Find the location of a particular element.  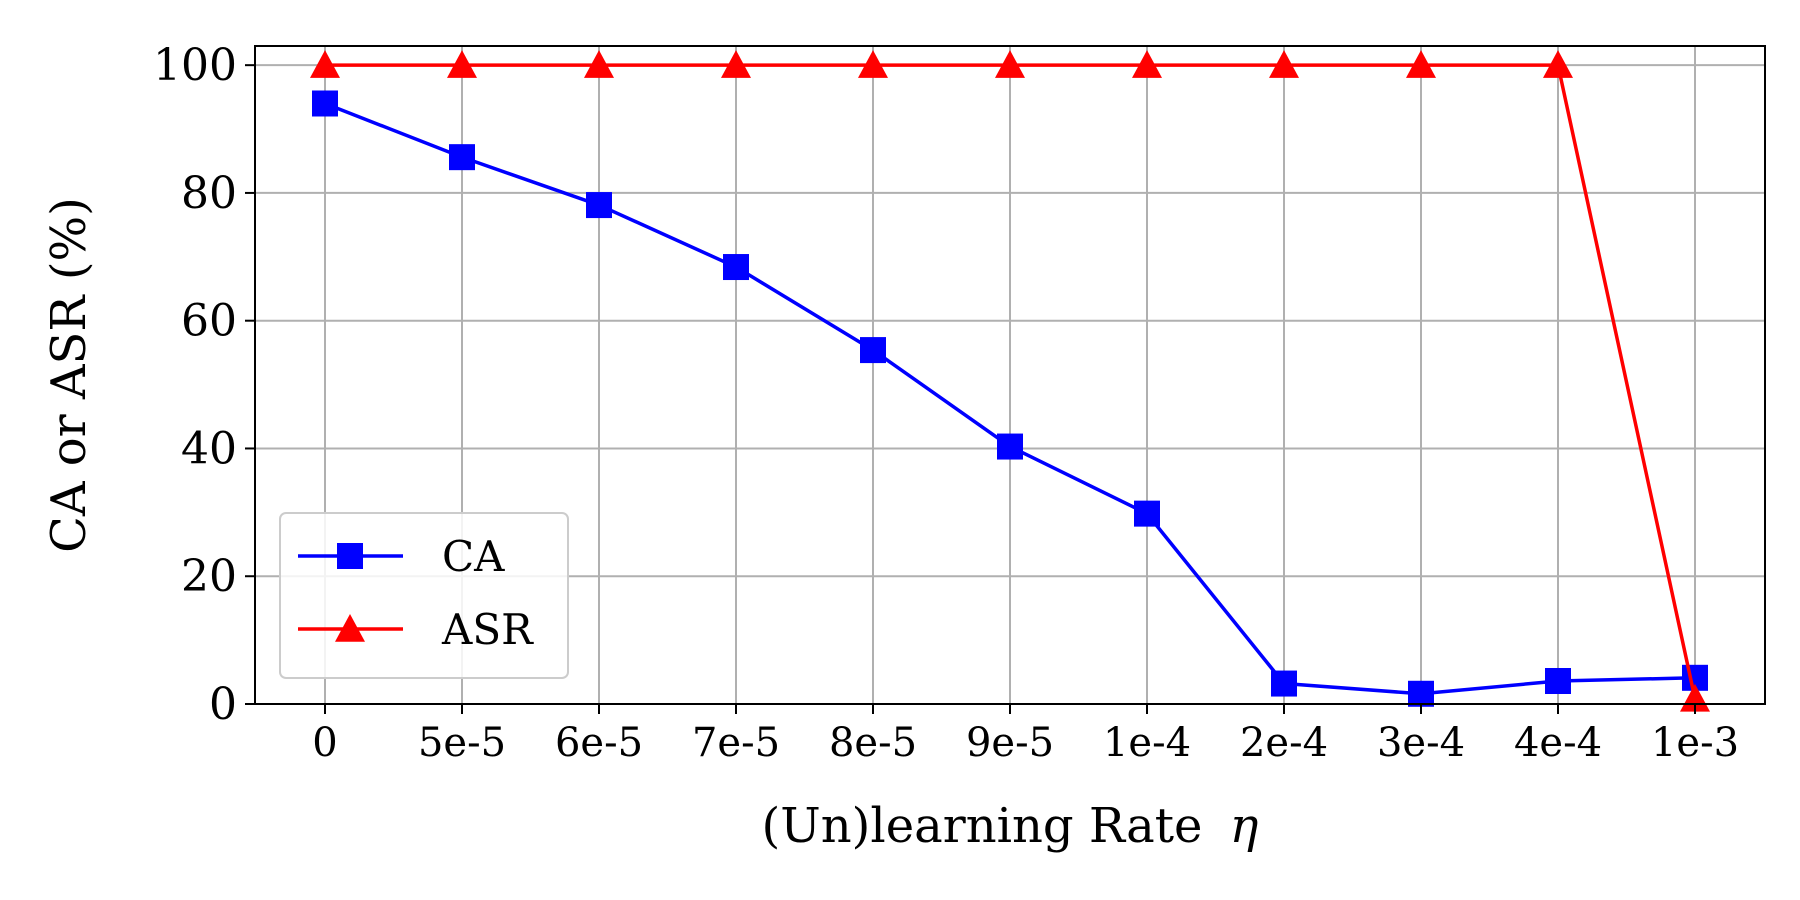

x-tick-label: 3e-4 is located at coordinates (1421, 743).